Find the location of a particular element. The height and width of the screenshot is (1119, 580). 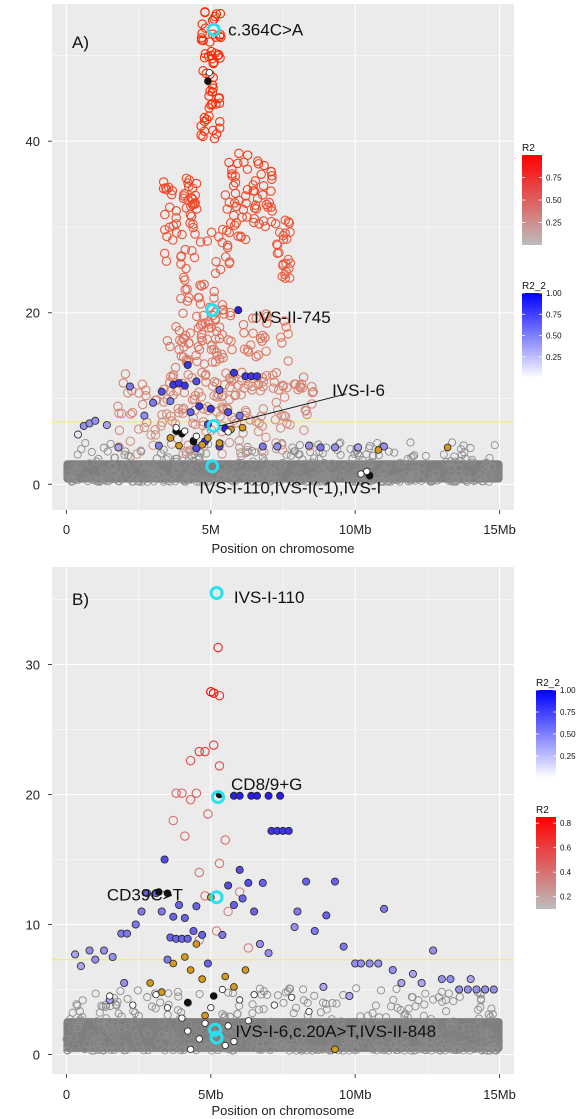

x-tick-label: 5Mb is located at coordinates (210, 1094).